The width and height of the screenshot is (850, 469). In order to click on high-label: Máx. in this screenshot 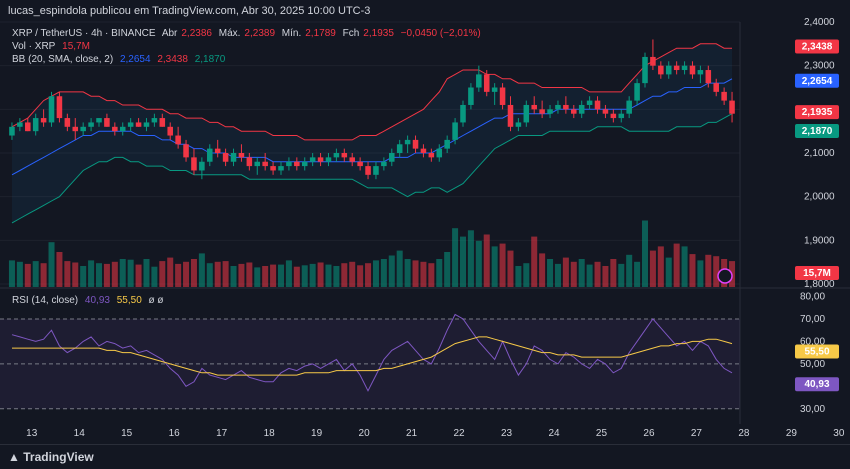, I will do `click(229, 33)`.